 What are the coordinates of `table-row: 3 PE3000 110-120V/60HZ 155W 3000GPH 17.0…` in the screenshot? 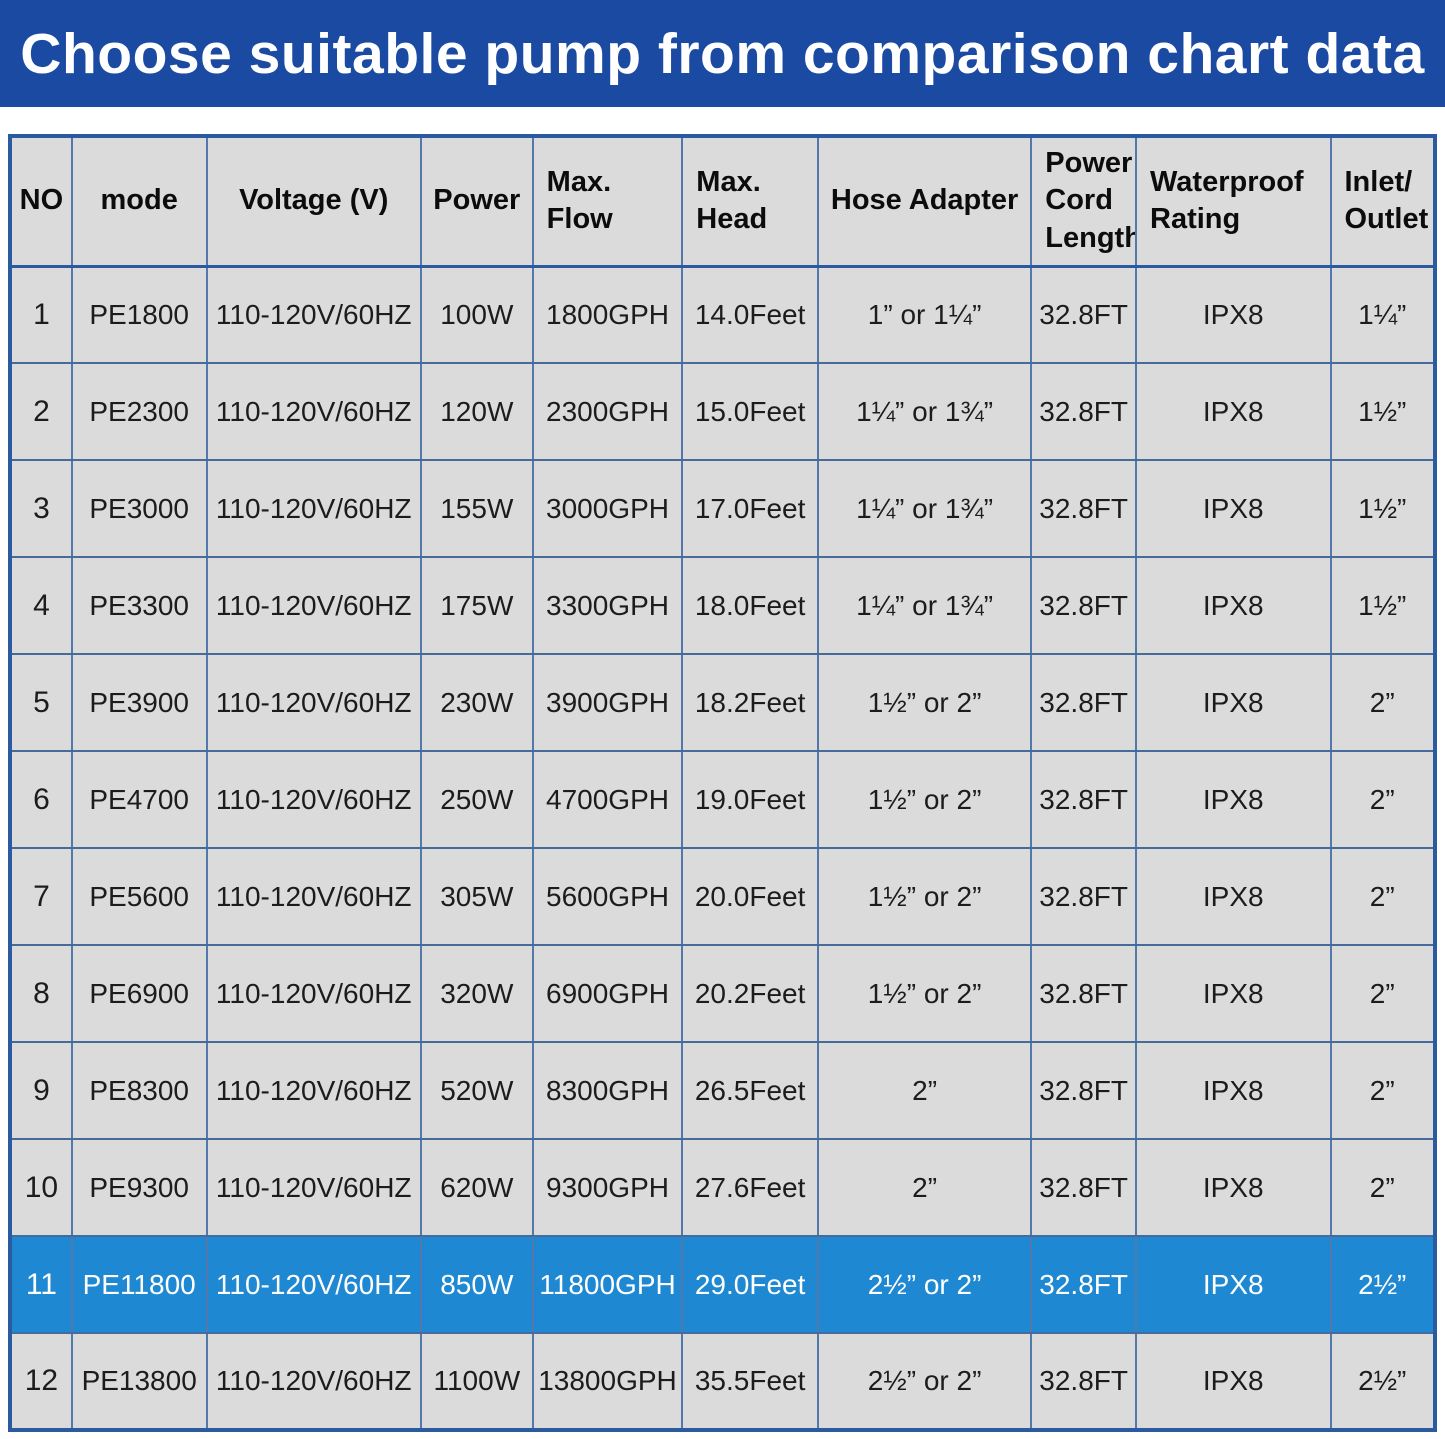 It's located at (722, 508).